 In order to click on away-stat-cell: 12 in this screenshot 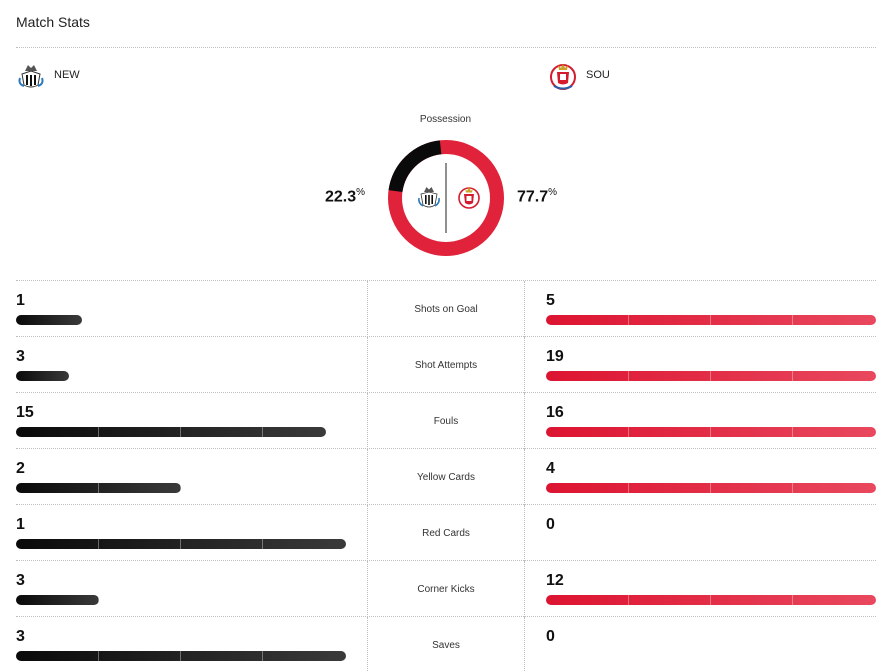, I will do `click(711, 589)`.